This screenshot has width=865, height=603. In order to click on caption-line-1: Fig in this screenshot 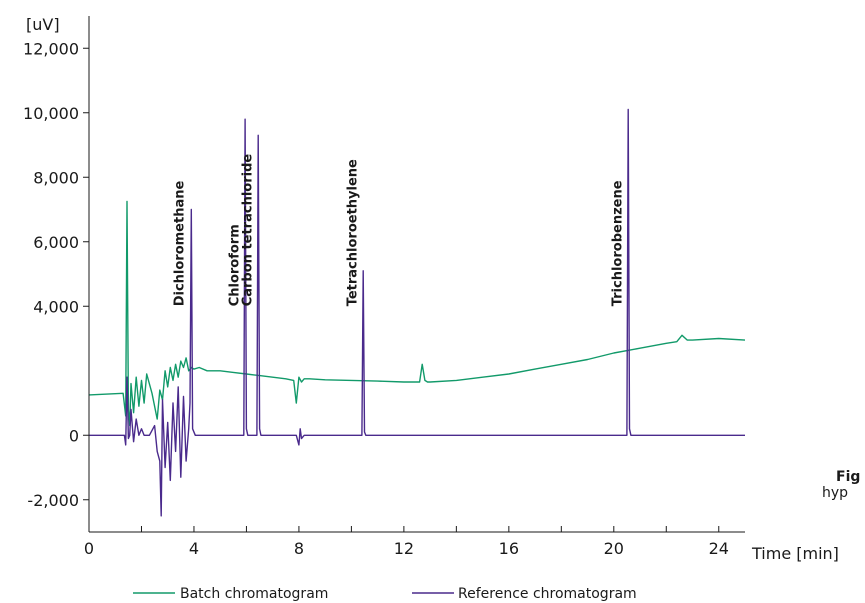, I will do `click(848, 477)`.